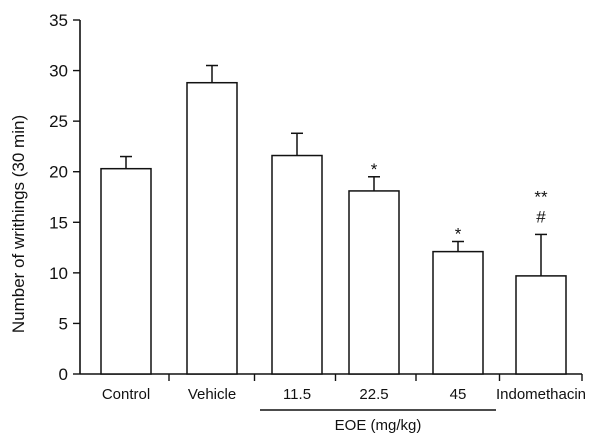  I want to click on y-tick-label: 20, so click(58, 172).